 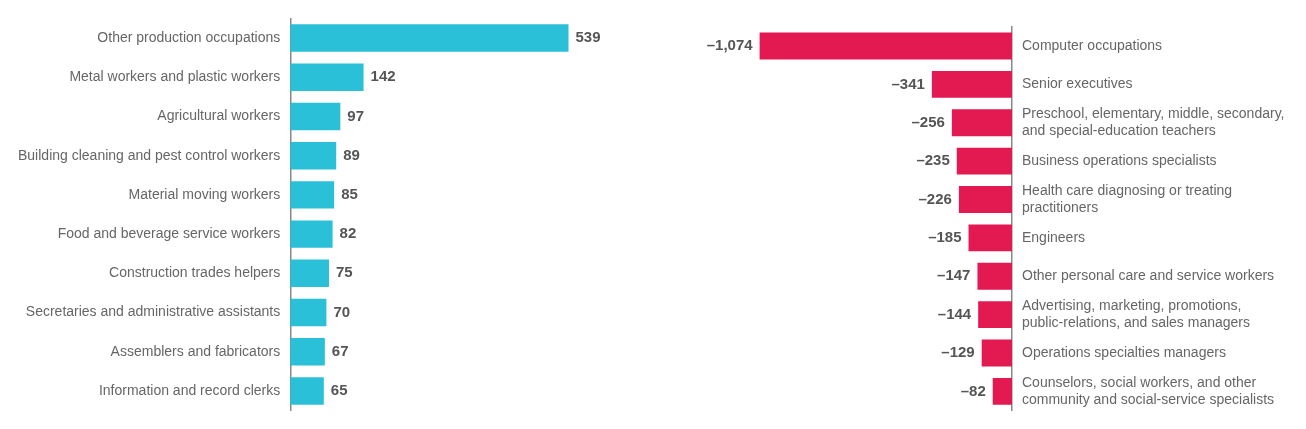 I want to click on y-tick-label: Health care diagnosing or treating practitioners, so click(x=1127, y=198).